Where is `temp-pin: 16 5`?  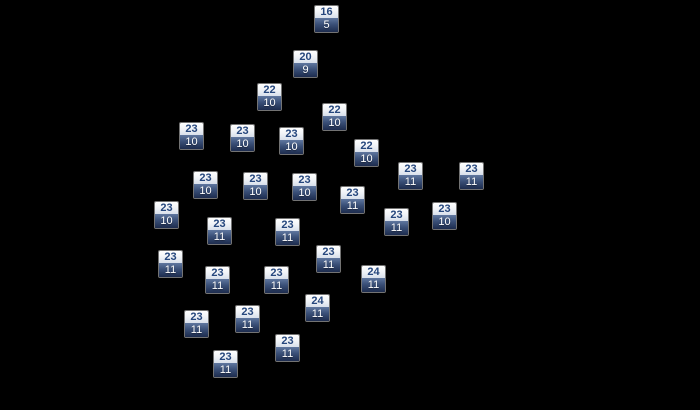
temp-pin: 16 5 is located at coordinates (326, 19).